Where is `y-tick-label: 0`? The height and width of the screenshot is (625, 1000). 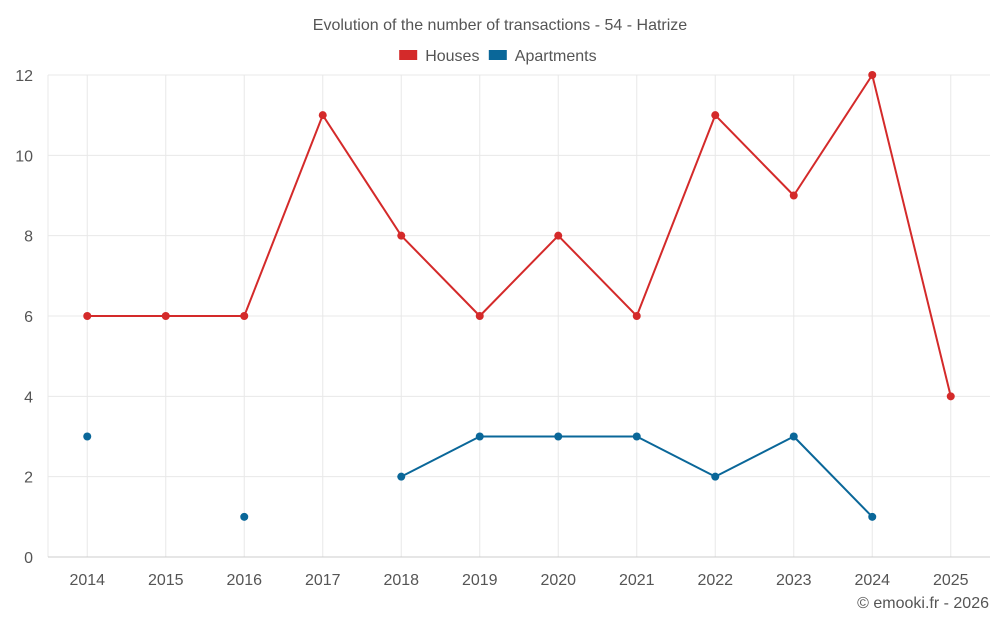 y-tick-label: 0 is located at coordinates (28, 558).